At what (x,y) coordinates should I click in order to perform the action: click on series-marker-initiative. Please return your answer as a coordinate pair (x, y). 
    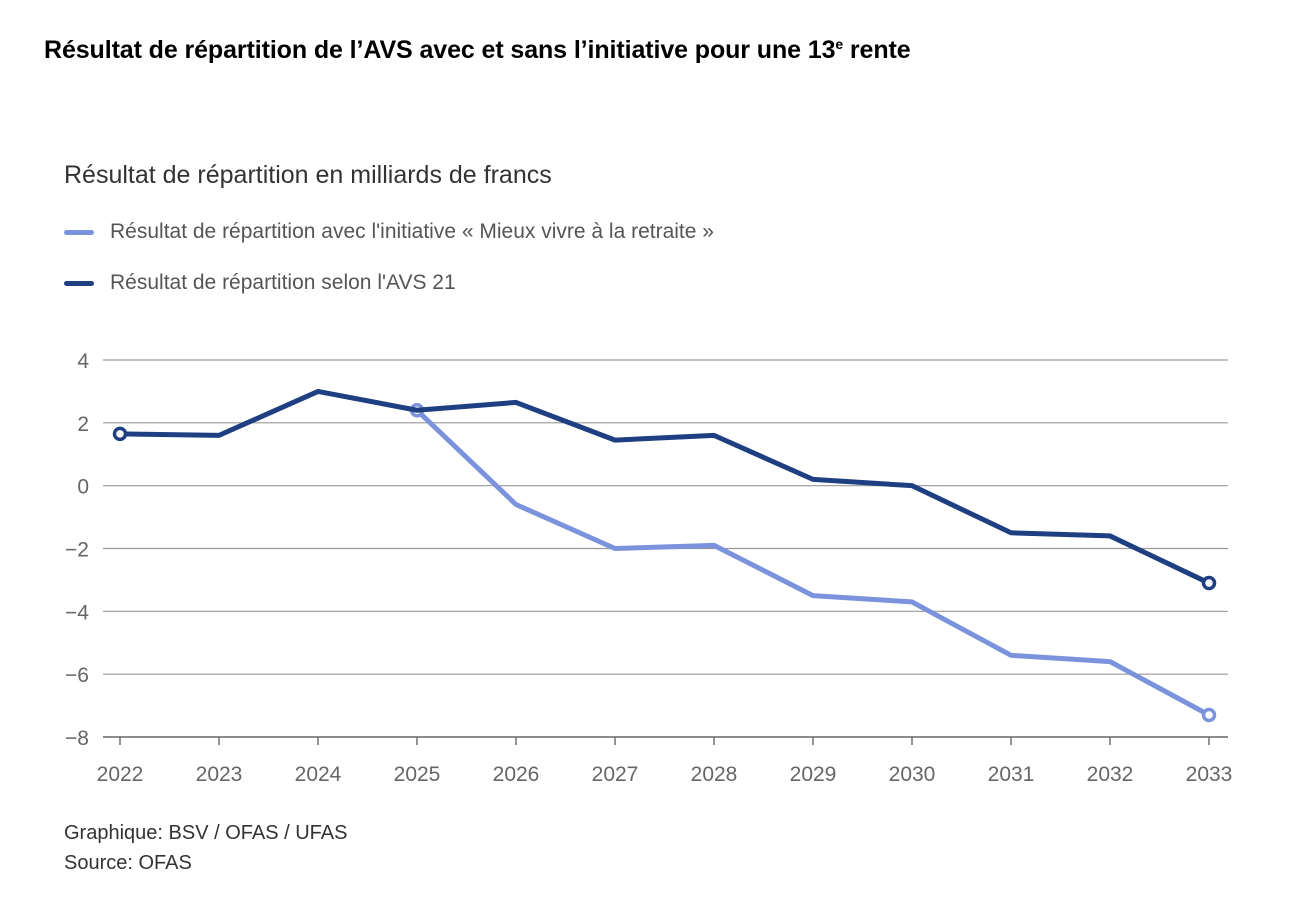
    Looking at the image, I should click on (1209, 715).